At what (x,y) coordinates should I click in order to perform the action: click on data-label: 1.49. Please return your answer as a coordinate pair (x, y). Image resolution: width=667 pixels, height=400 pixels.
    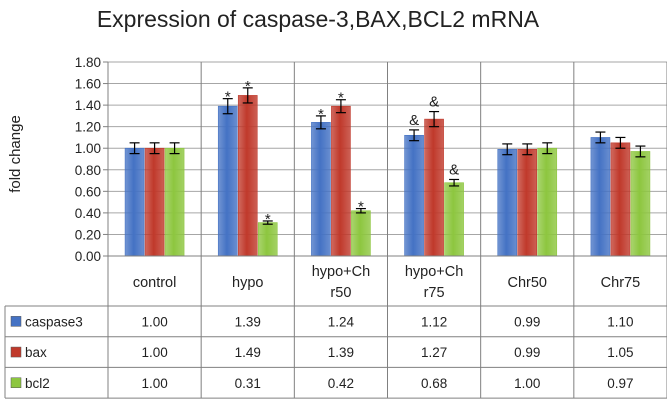
    Looking at the image, I should click on (248, 352).